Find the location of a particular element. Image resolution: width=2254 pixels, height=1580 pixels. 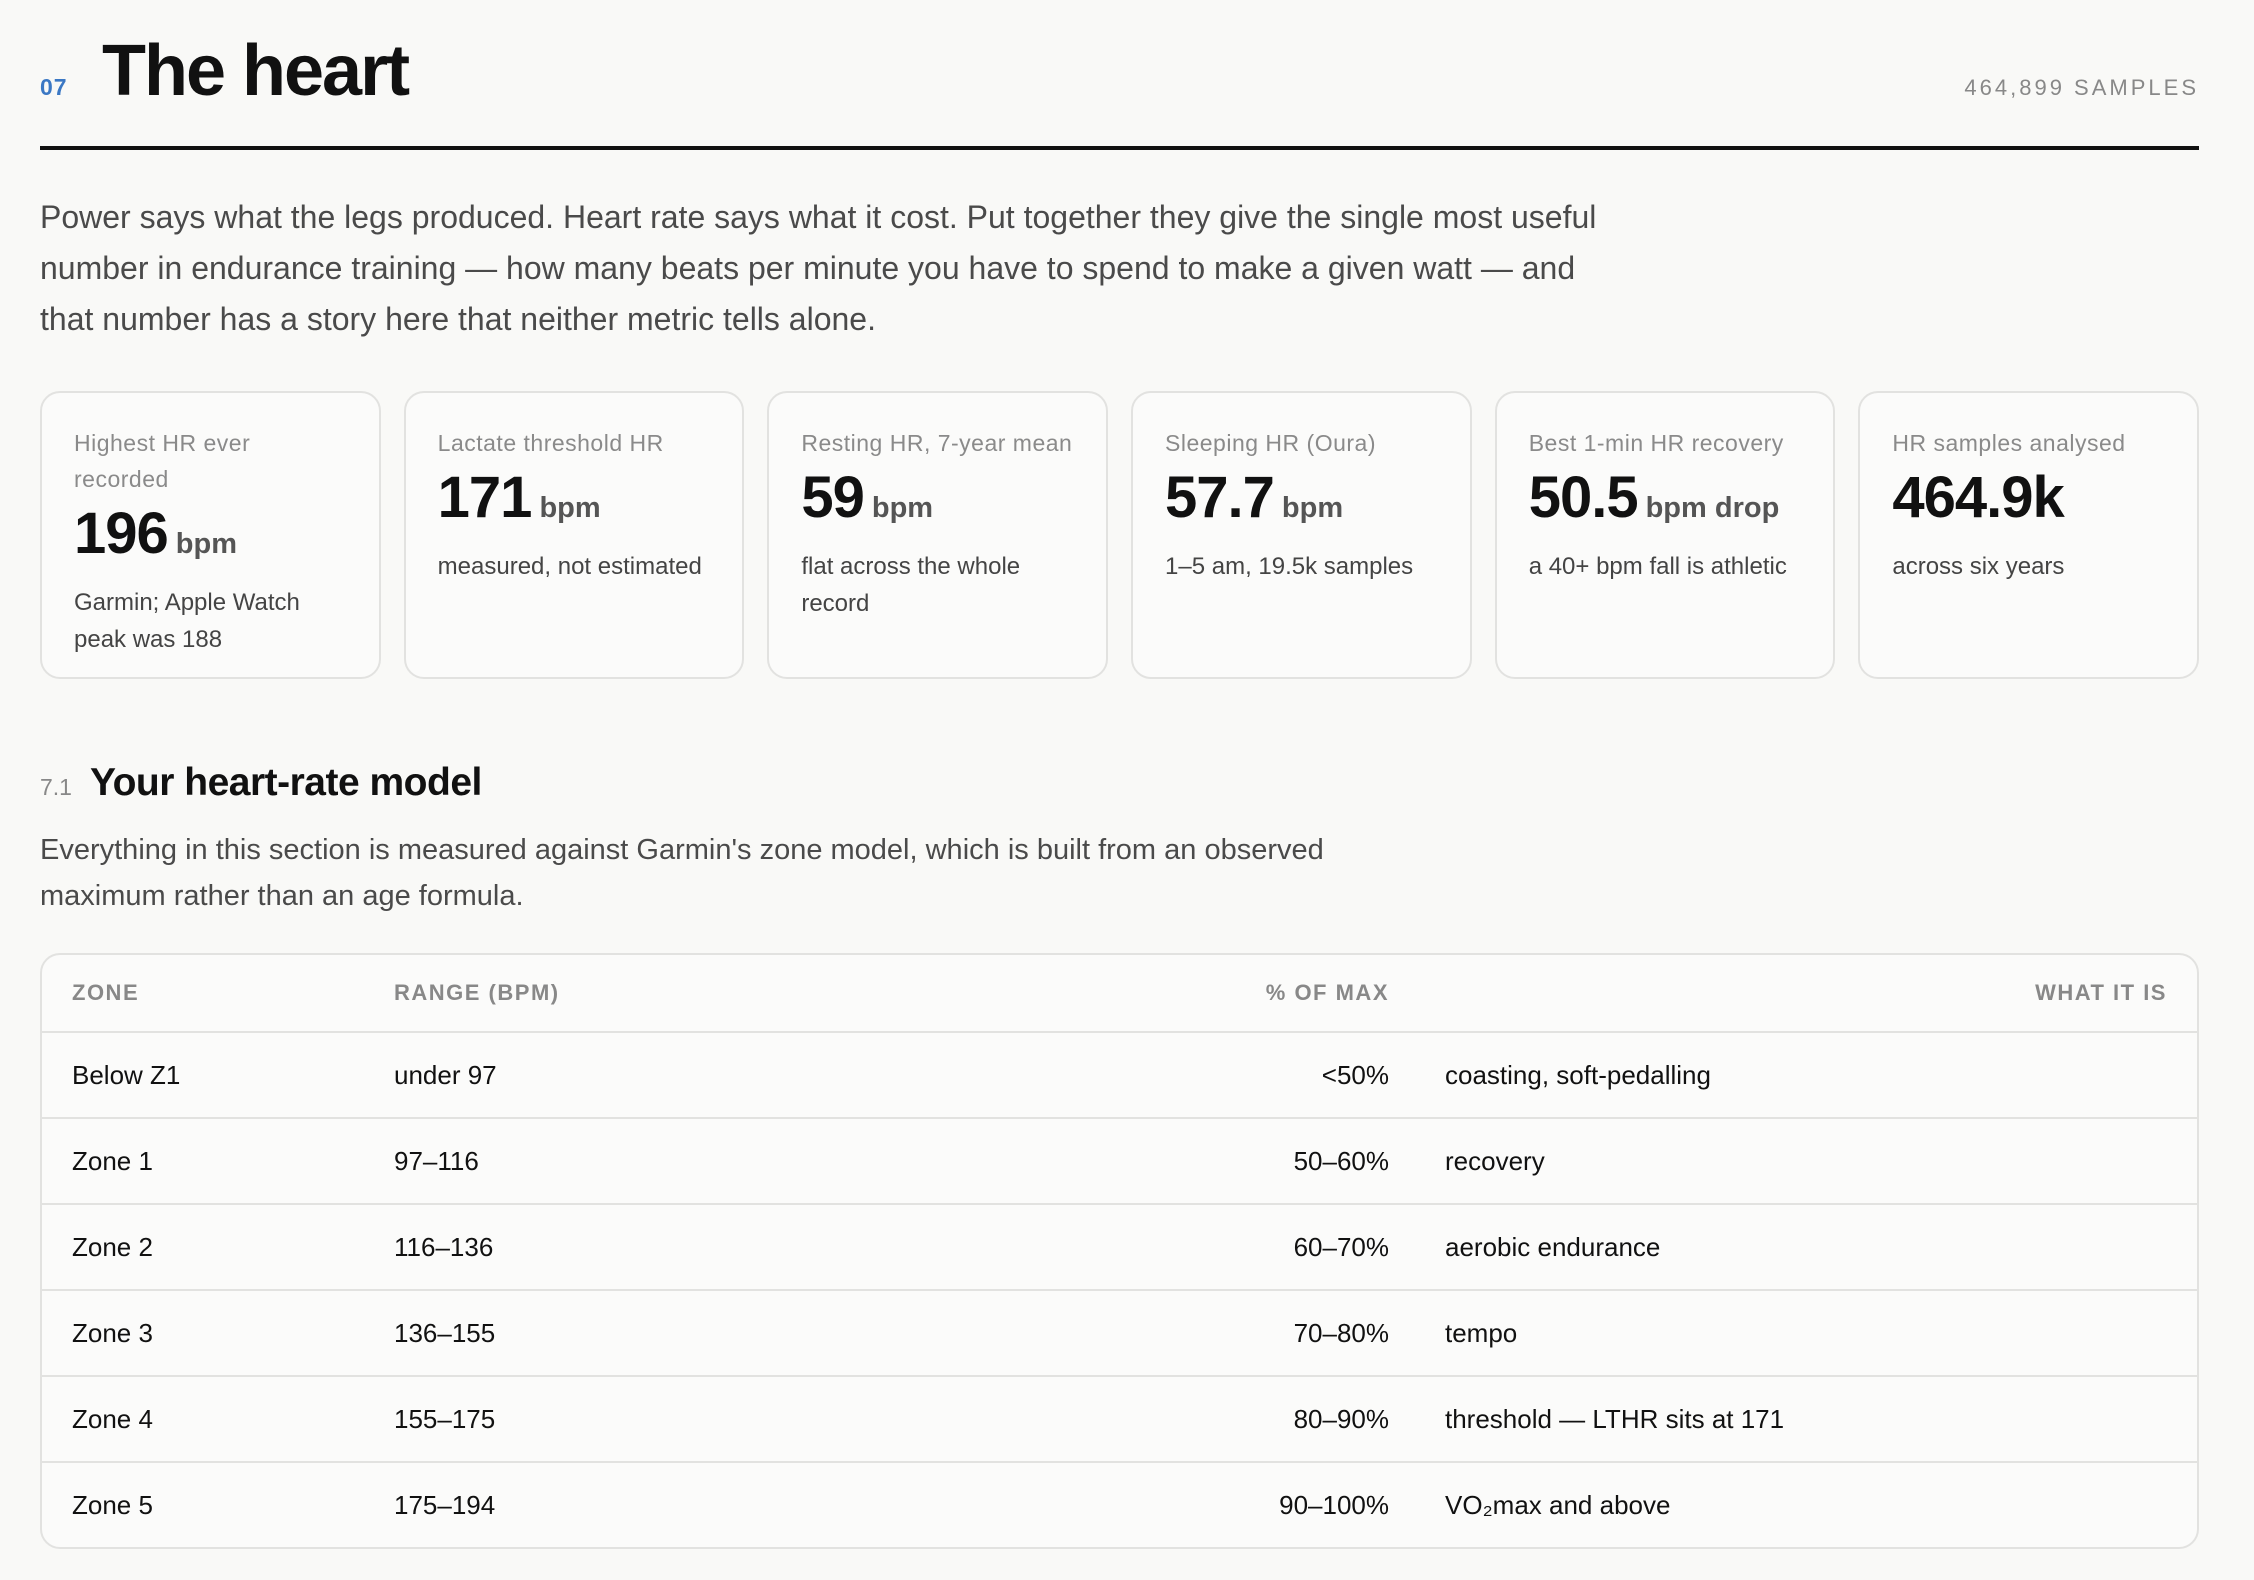

card-label: Best 1-min HR recovery is located at coordinates (1656, 443).